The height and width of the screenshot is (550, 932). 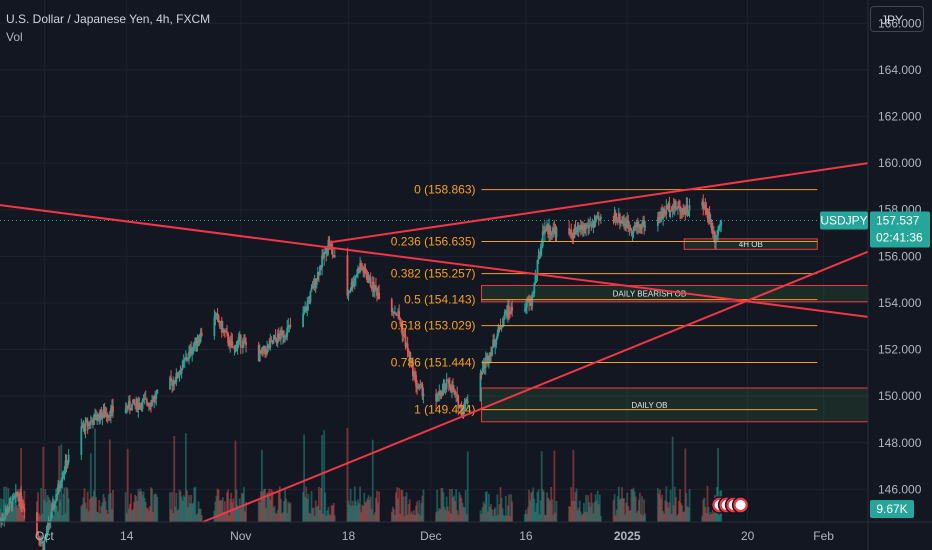 What do you see at coordinates (599, 203) in the screenshot?
I see `trendline-upper-resistance` at bounding box center [599, 203].